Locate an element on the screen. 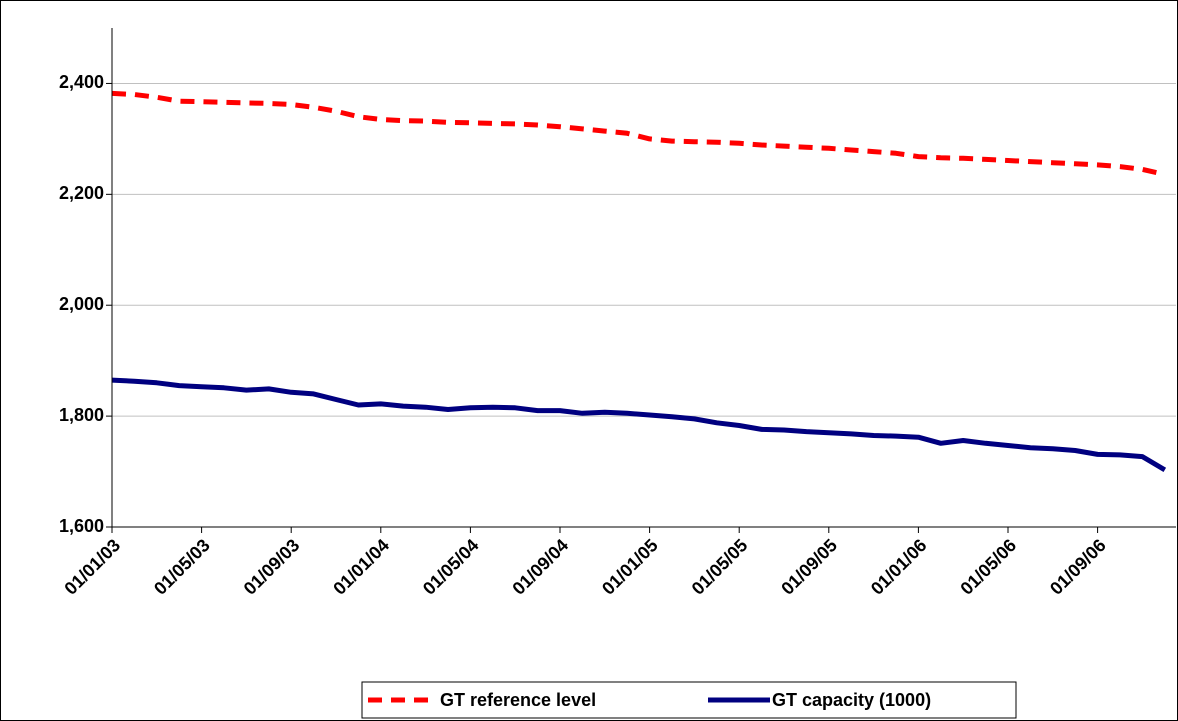 The height and width of the screenshot is (721, 1178). y-tick-label: 2,400 is located at coordinates (81, 82).